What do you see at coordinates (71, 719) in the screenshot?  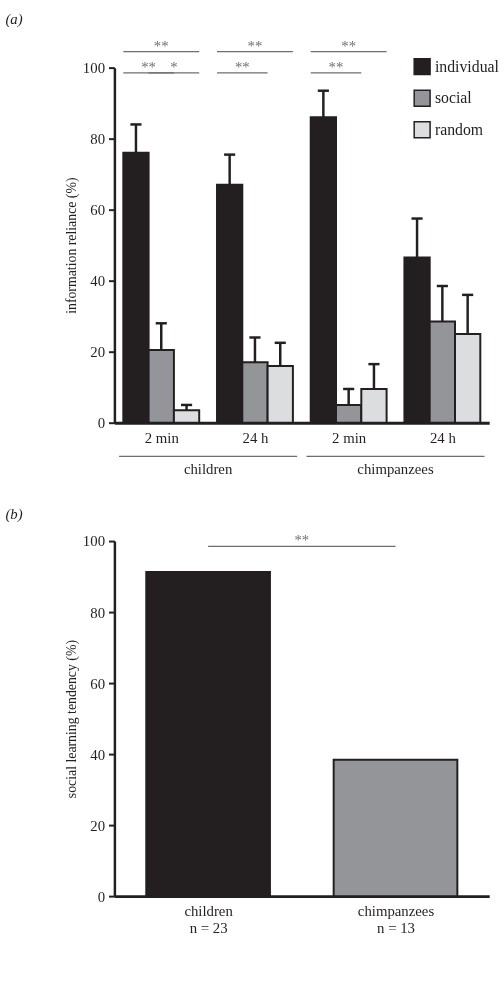 I see `y-axis-title: social learning tendency (%)` at bounding box center [71, 719].